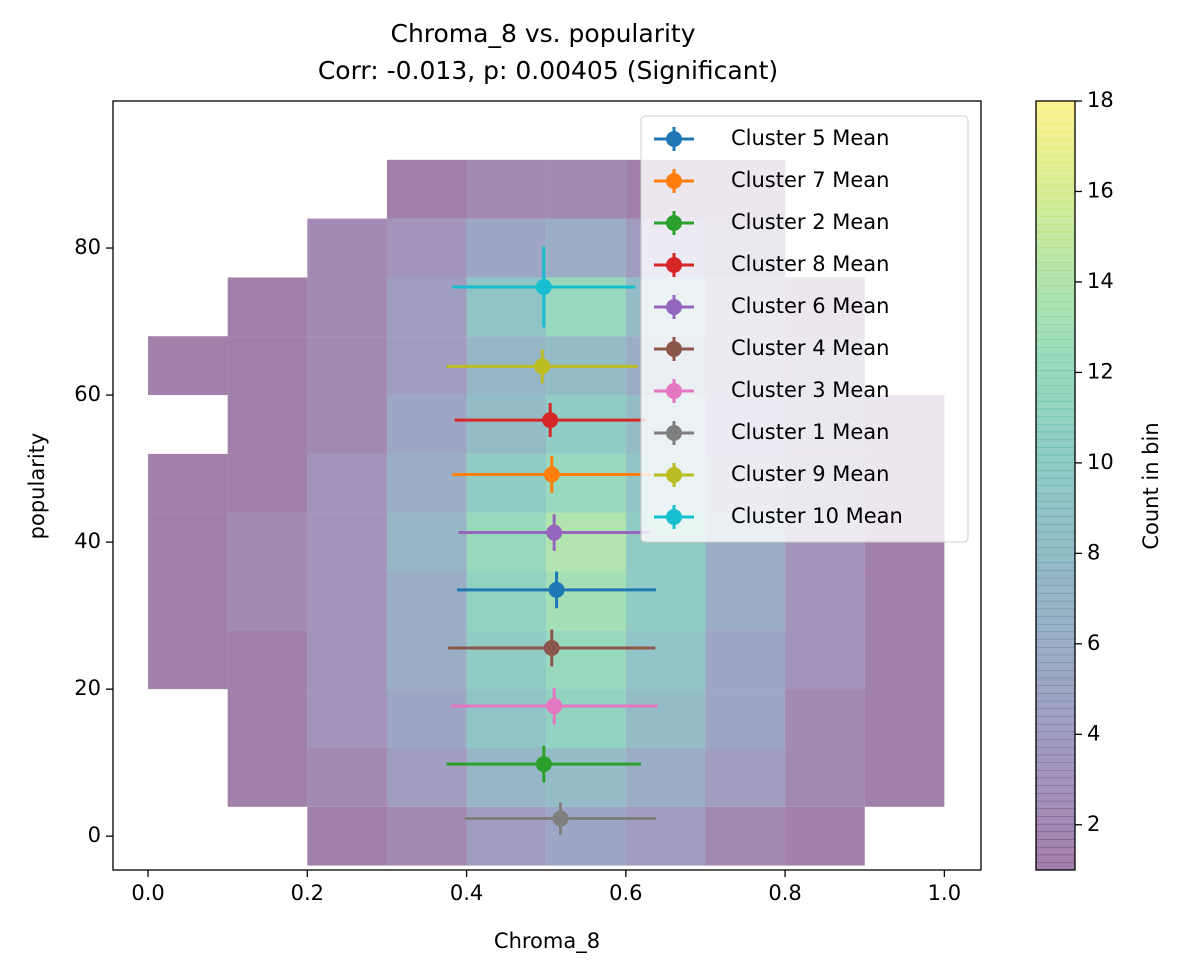 This screenshot has width=1188, height=979. What do you see at coordinates (810, 348) in the screenshot?
I see `legend-label: Cluster 4 Mean` at bounding box center [810, 348].